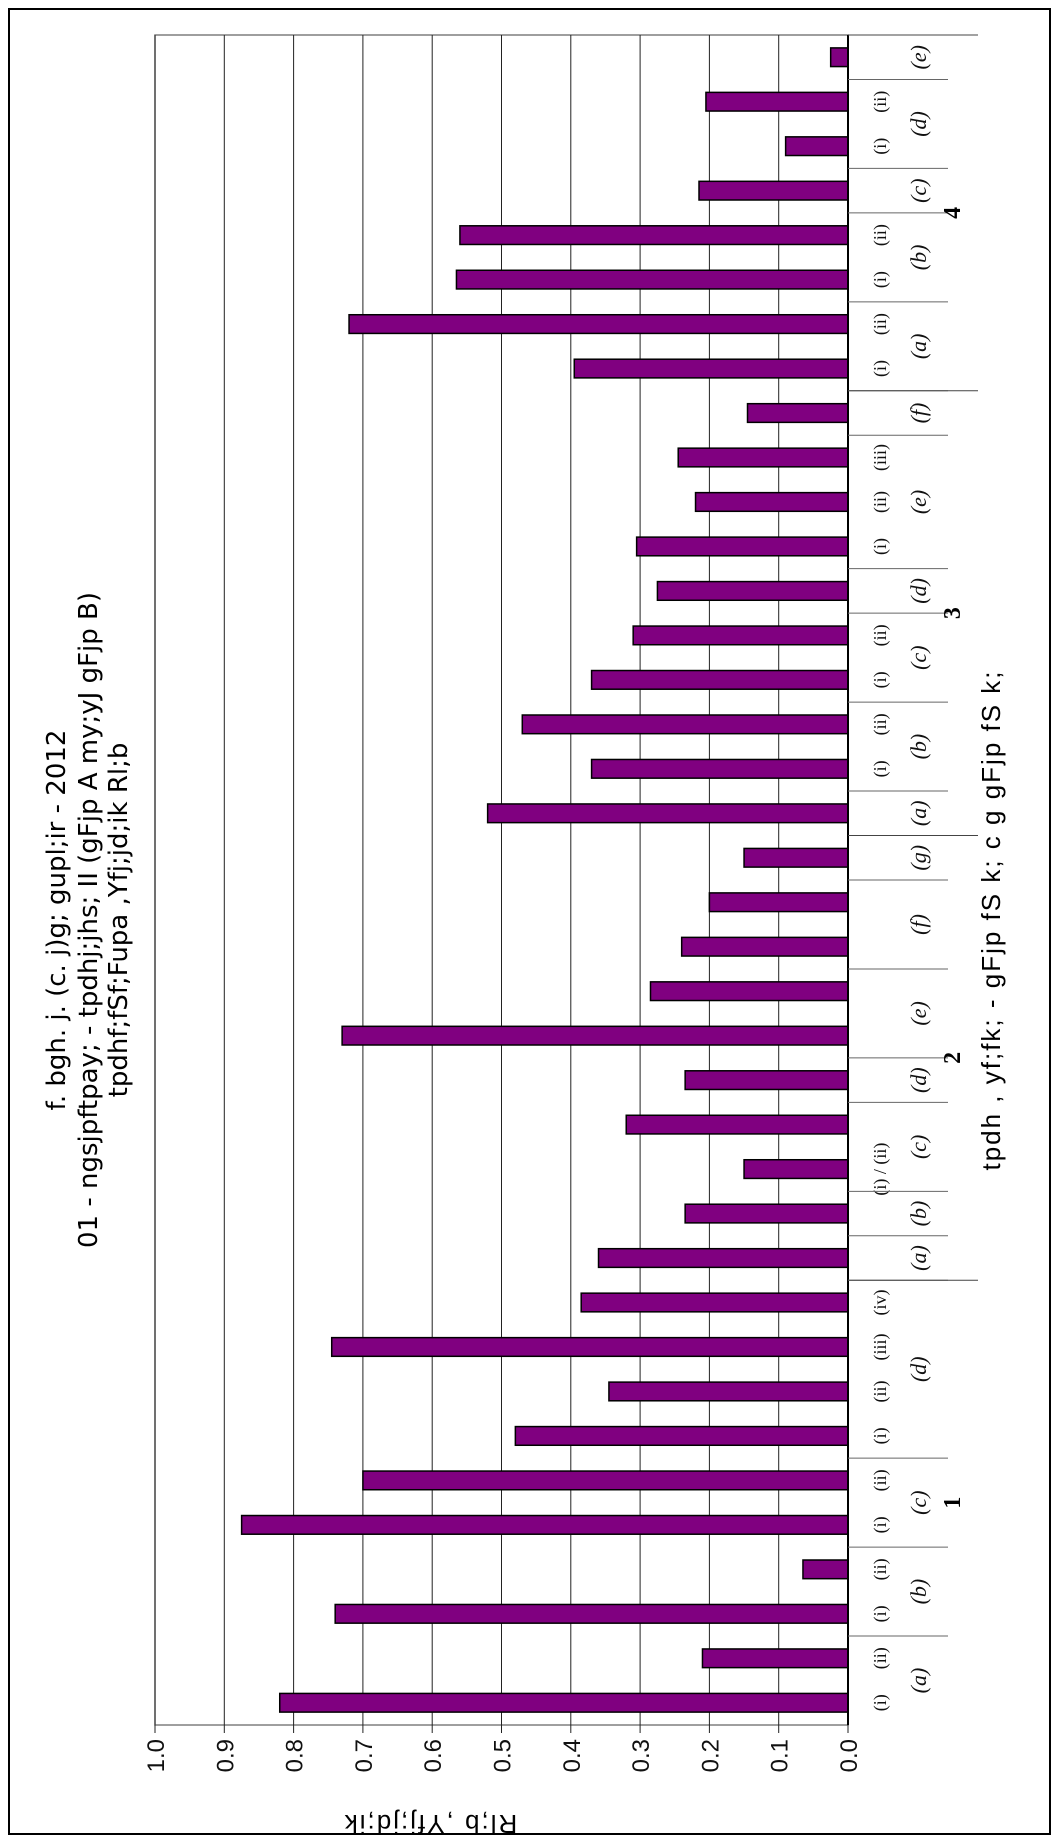 This screenshot has height=1843, width=1059. I want to click on tick-label: 0.6, so click(433, 1755).